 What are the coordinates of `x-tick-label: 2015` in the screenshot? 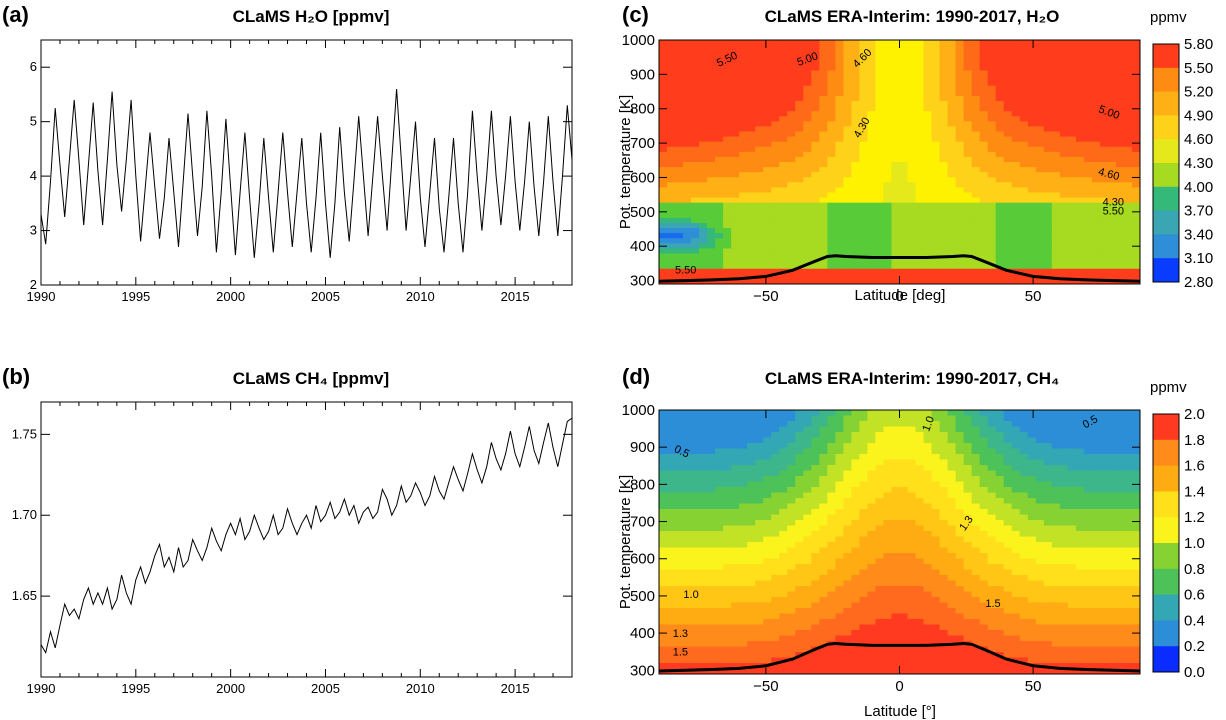 It's located at (515, 688).